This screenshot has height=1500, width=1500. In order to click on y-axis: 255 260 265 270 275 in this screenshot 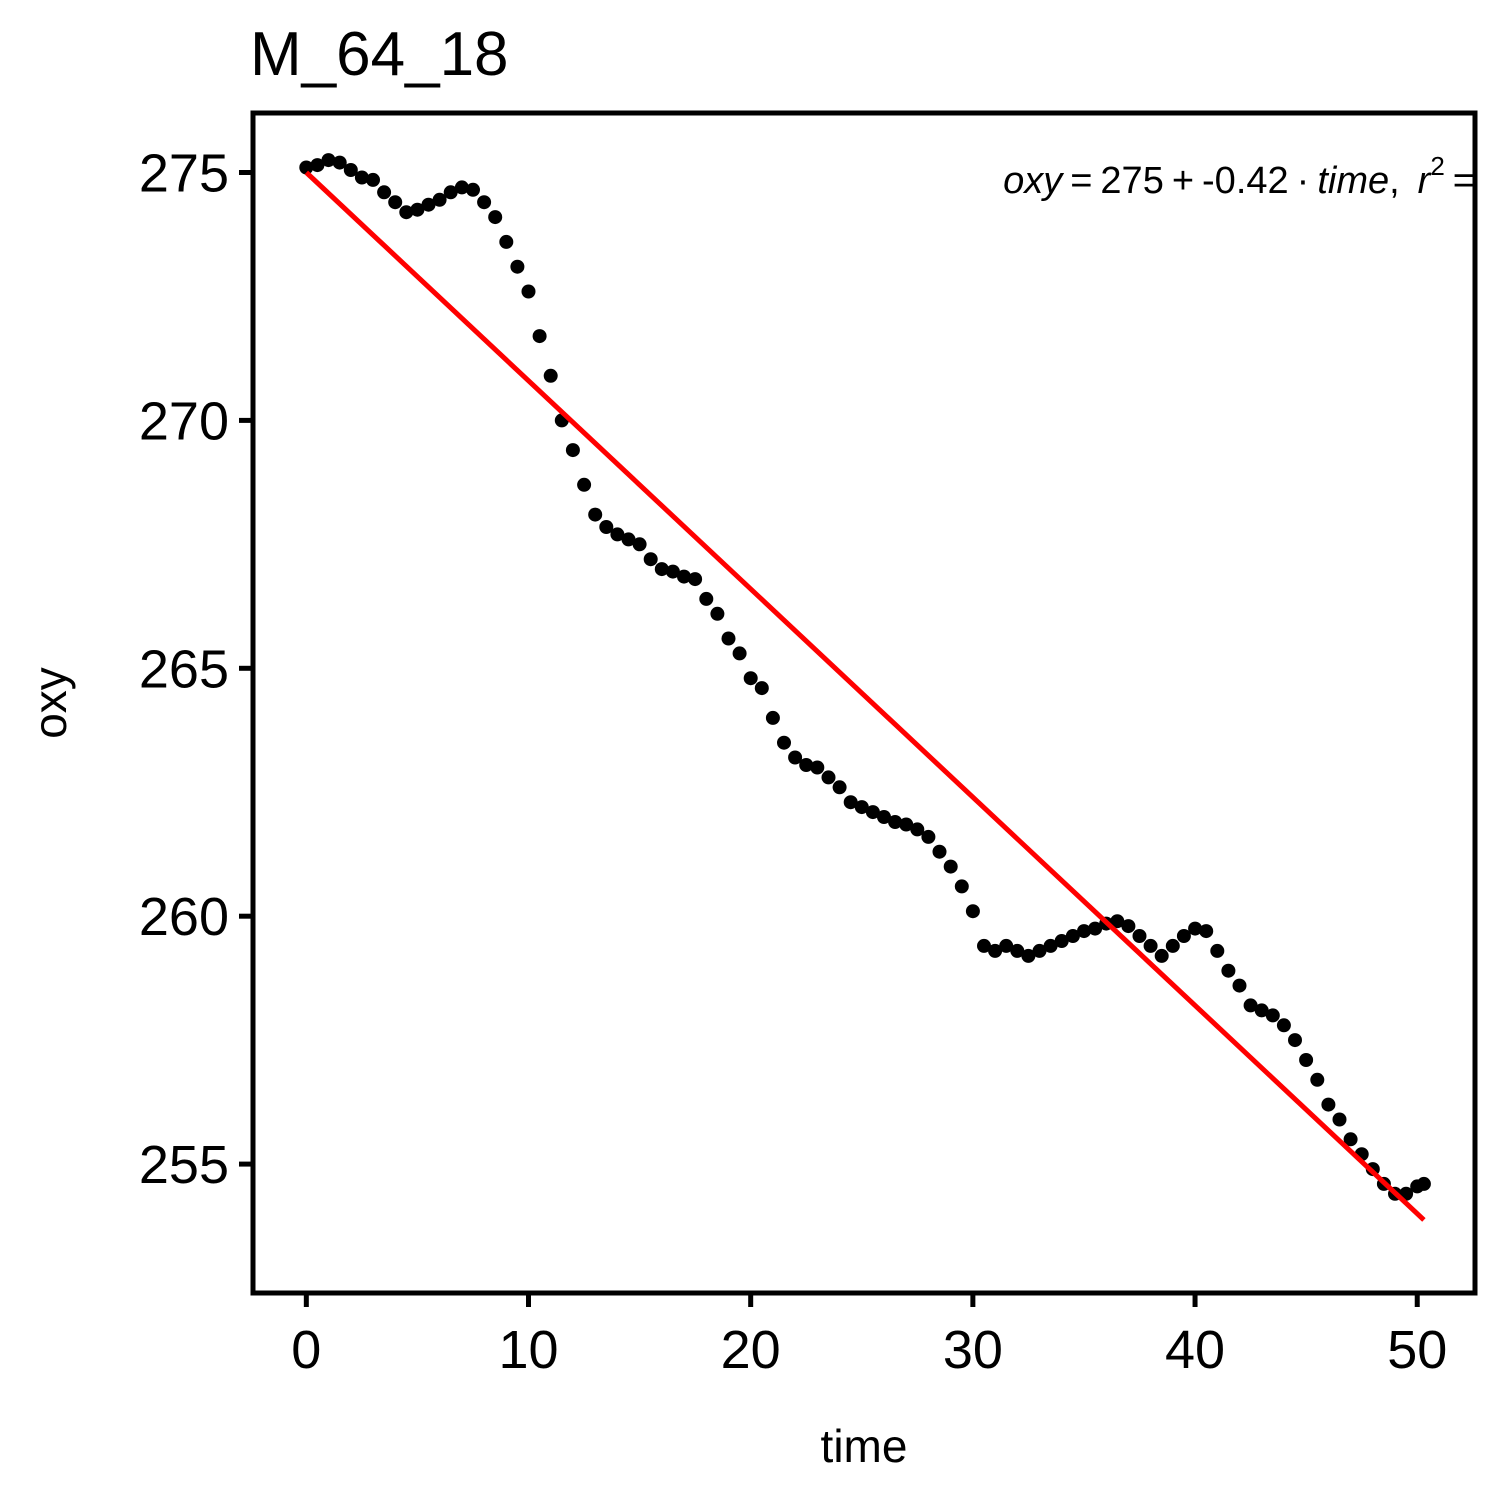, I will do `click(196, 669)`.